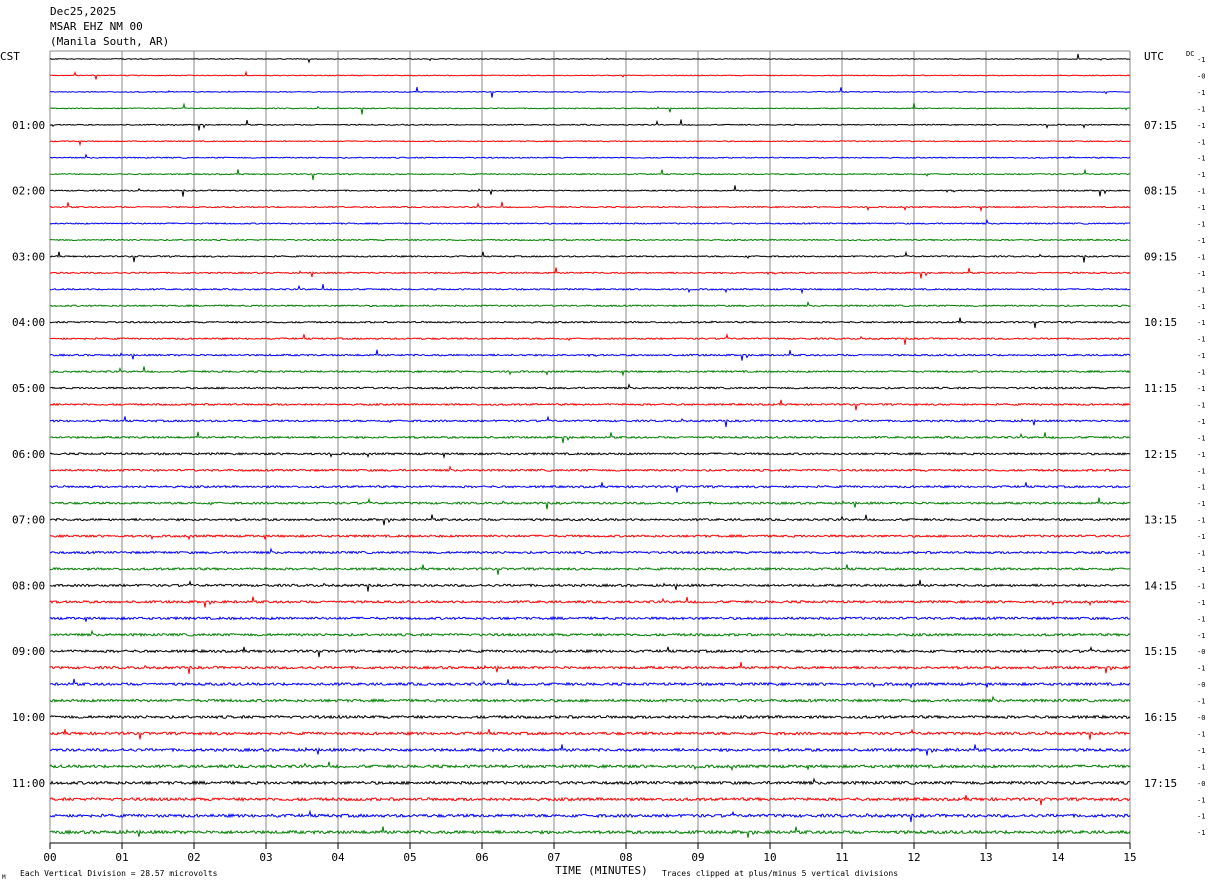  Describe the element at coordinates (28, 125) in the screenshot. I see `cst-hour-label: 01:00` at that location.